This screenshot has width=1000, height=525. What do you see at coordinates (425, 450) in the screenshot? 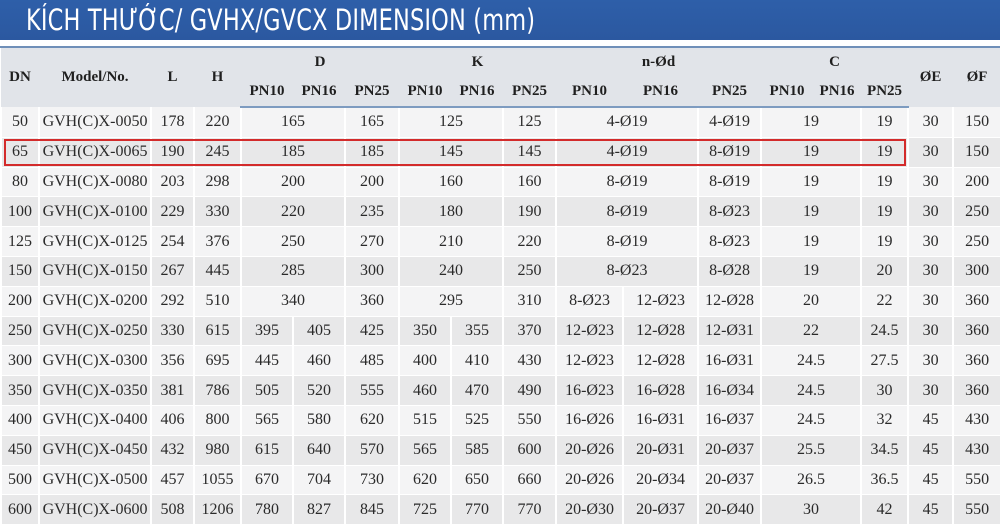
I see `cell-k-pn10: 565` at bounding box center [425, 450].